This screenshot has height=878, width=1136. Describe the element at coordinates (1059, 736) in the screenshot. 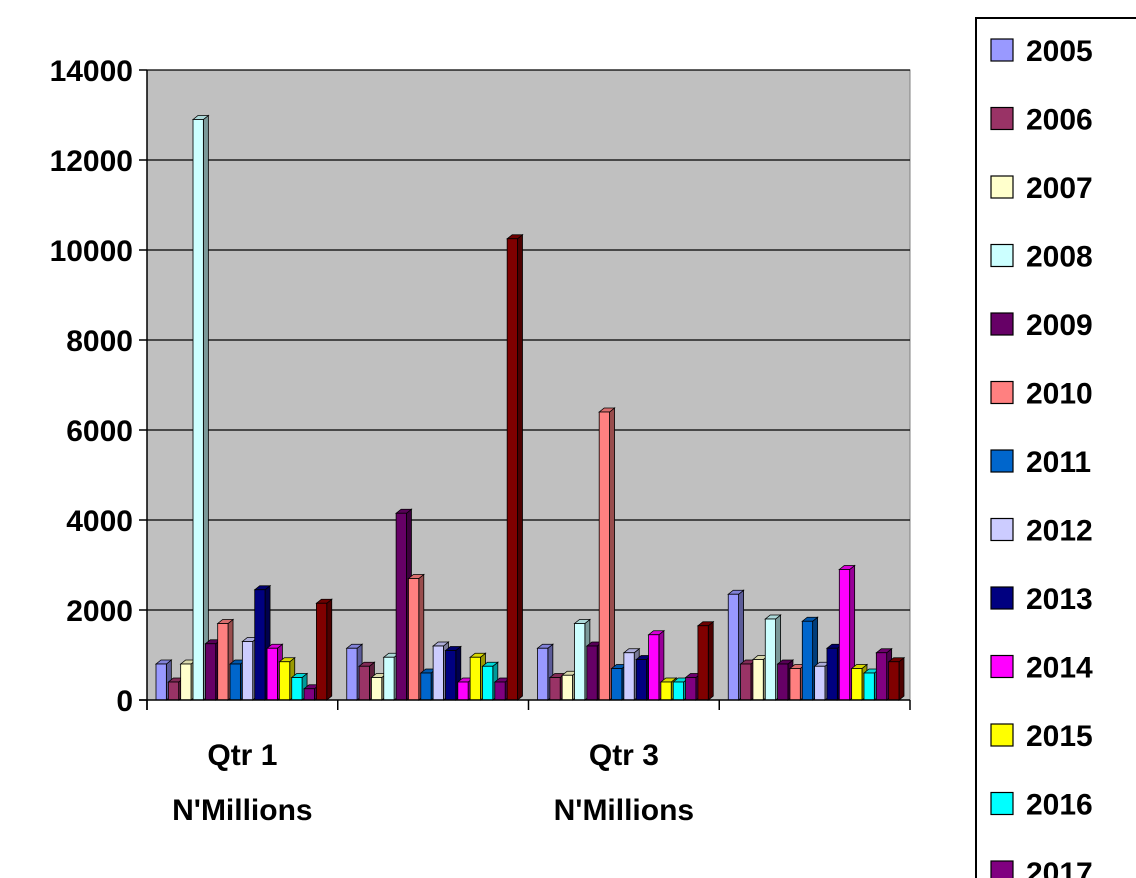

I see `legend-label: 2015` at that location.